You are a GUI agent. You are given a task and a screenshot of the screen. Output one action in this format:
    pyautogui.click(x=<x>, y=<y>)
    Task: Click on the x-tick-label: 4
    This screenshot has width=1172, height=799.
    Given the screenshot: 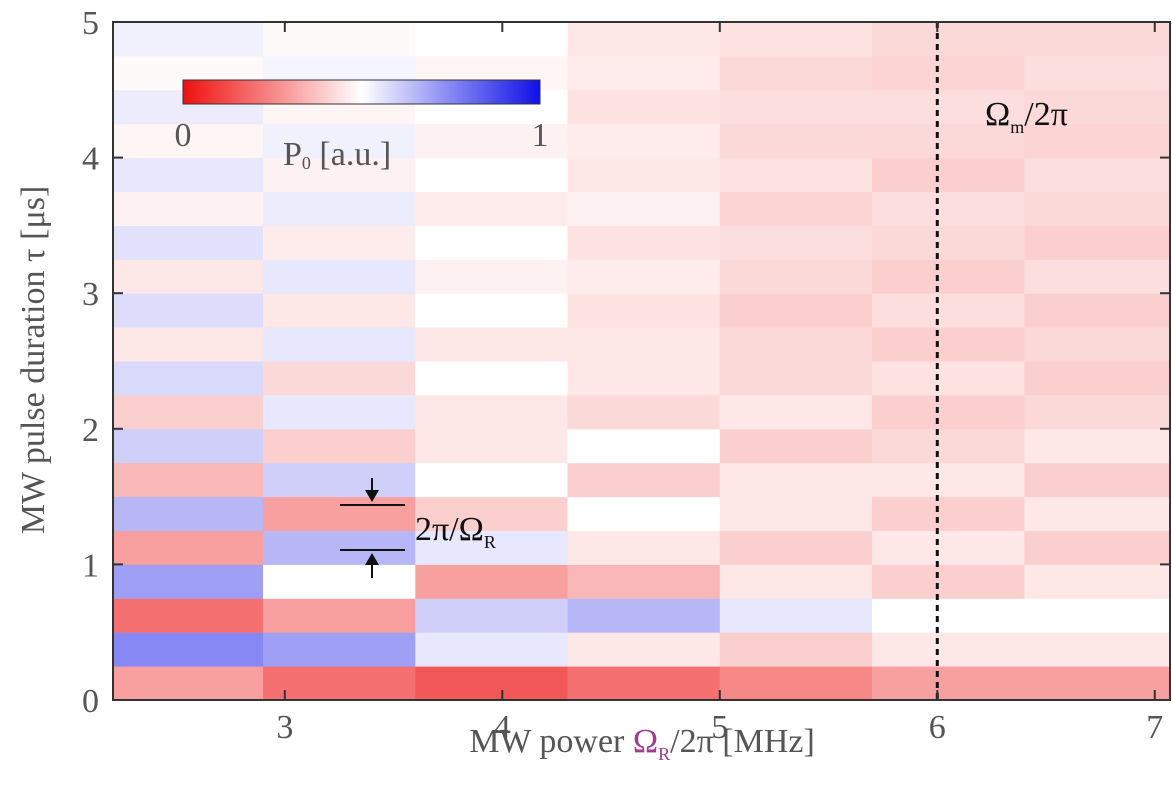 What is the action you would take?
    pyautogui.click(x=502, y=727)
    